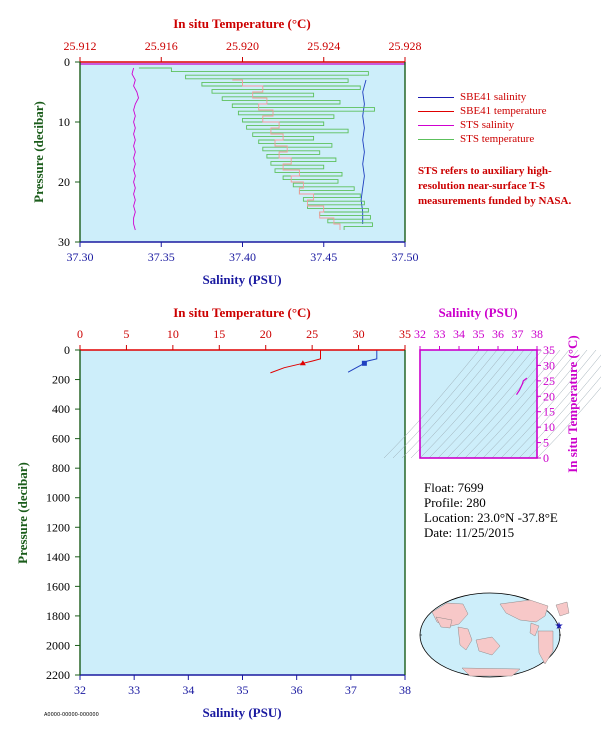  I want to click on panel-top-bottom-tick-label: 37.35, so click(161, 257).